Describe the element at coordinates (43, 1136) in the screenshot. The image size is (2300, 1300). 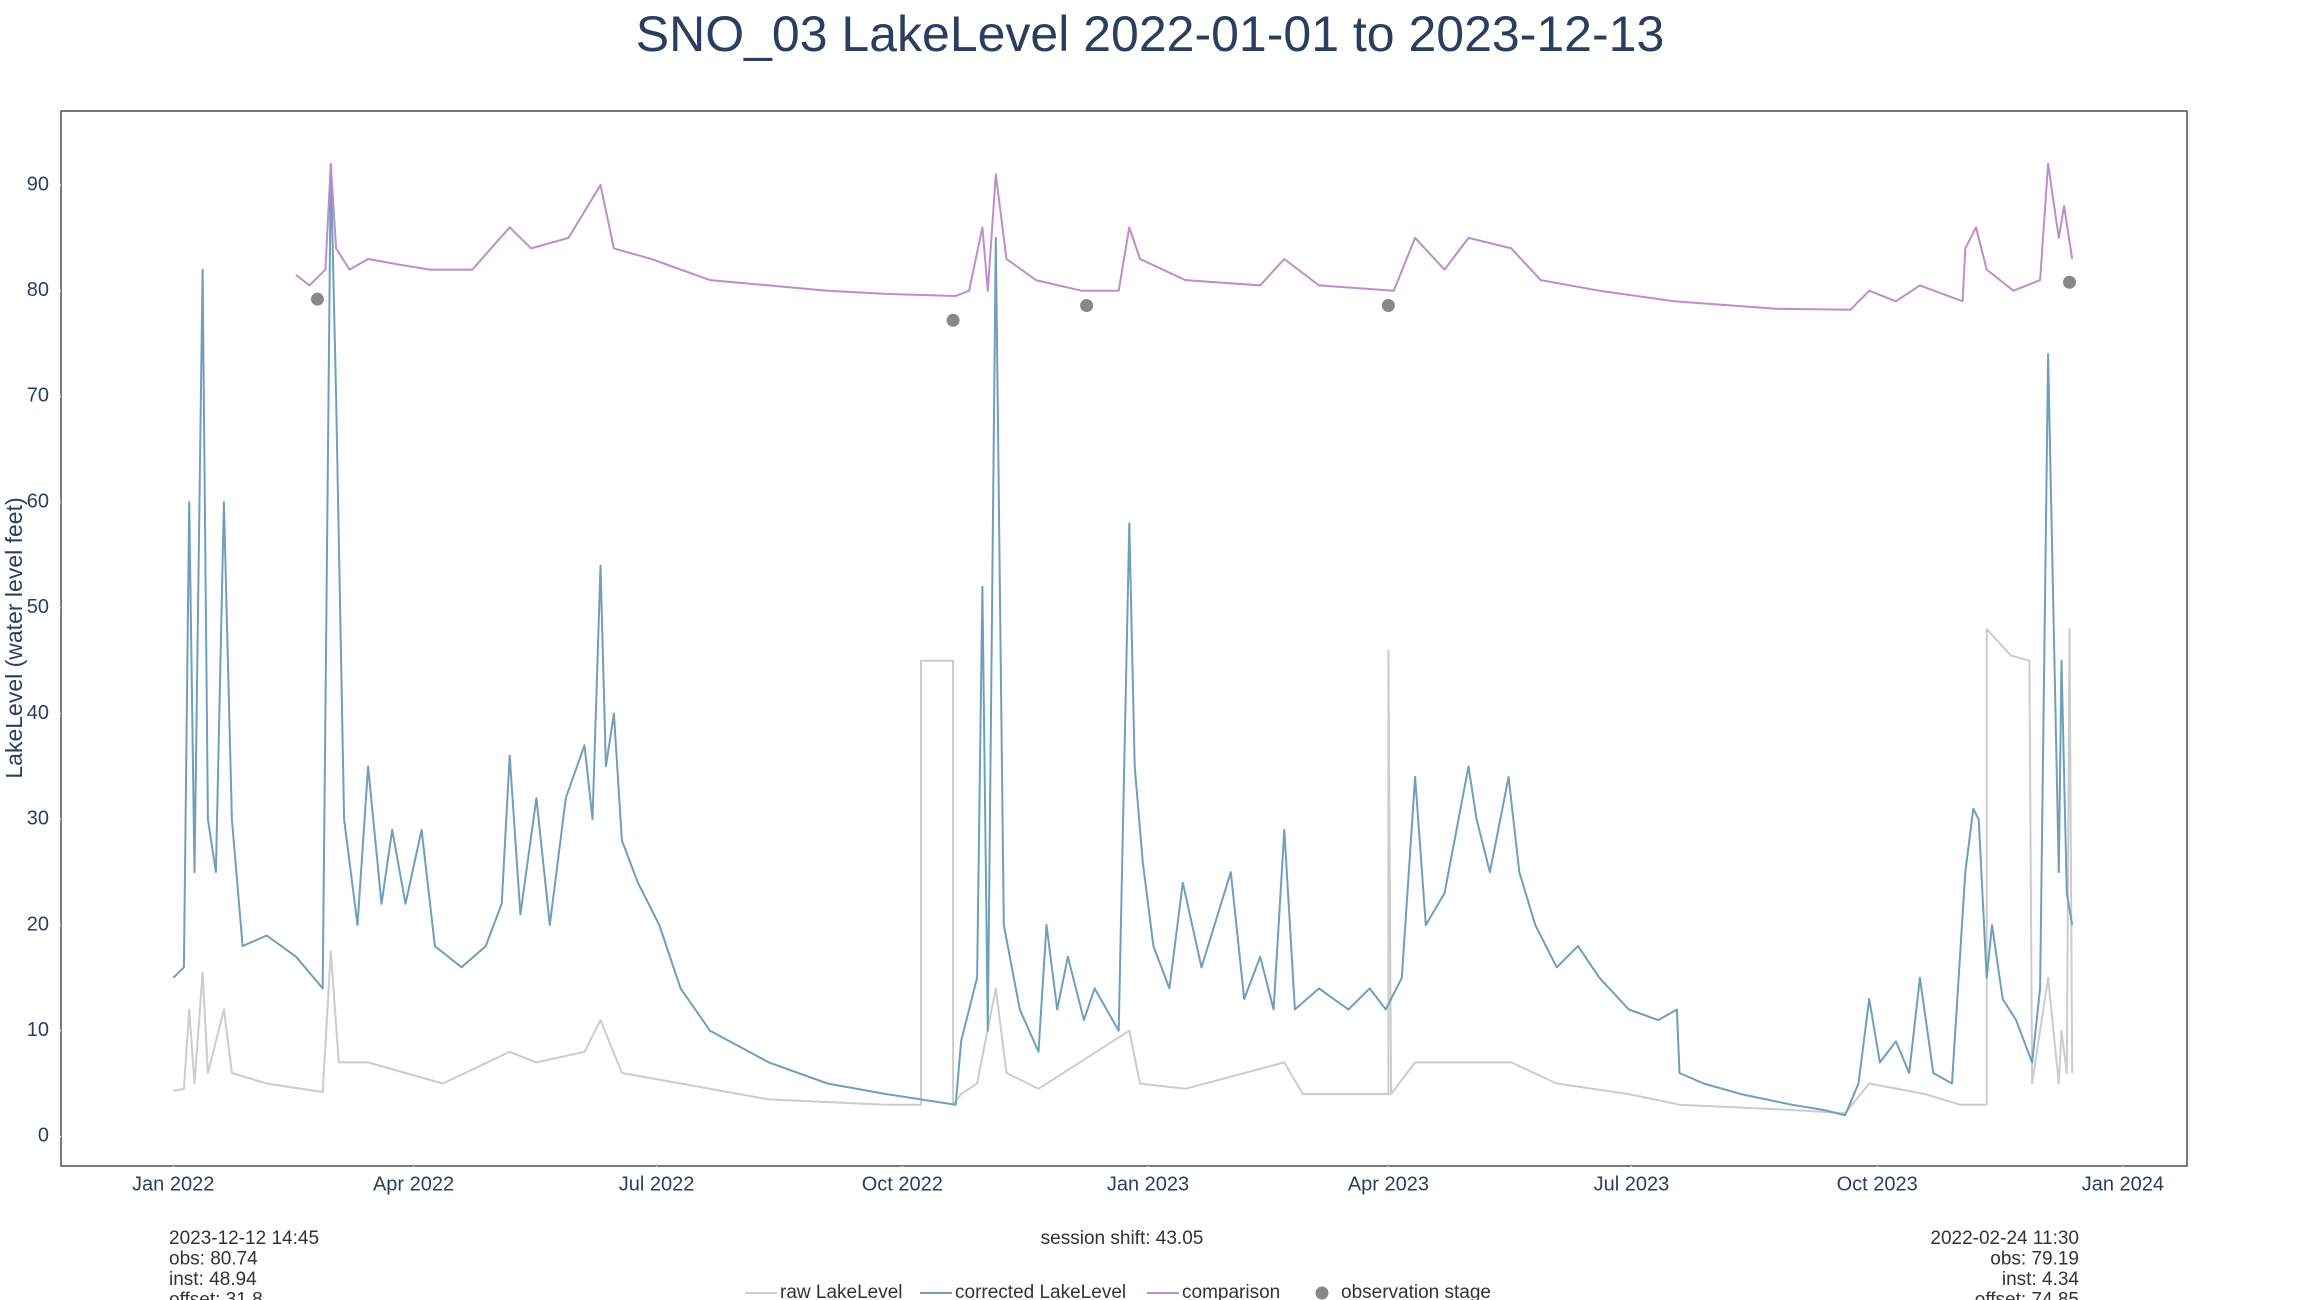
I see `y-tick-label: 0` at that location.